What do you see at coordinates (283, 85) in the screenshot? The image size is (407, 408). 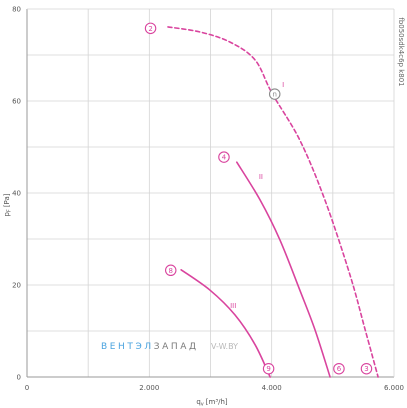 I see `series-label-1: I` at bounding box center [283, 85].